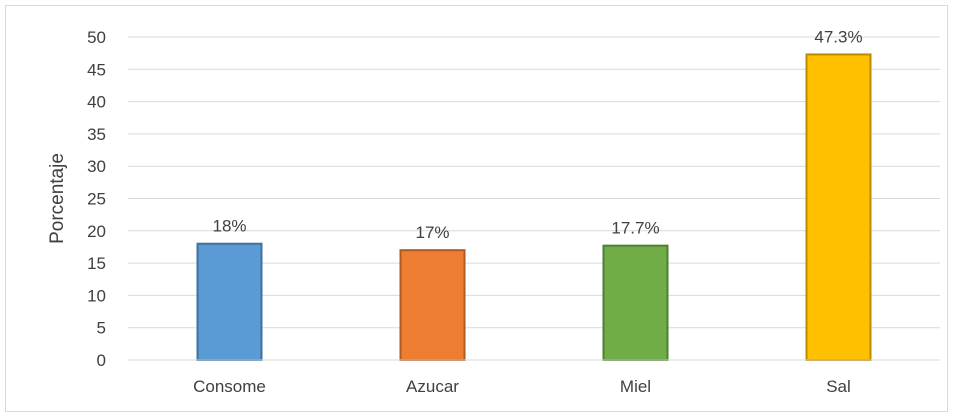 The height and width of the screenshot is (417, 955). Describe the element at coordinates (96, 166) in the screenshot. I see `y-tick-label: 30` at that location.